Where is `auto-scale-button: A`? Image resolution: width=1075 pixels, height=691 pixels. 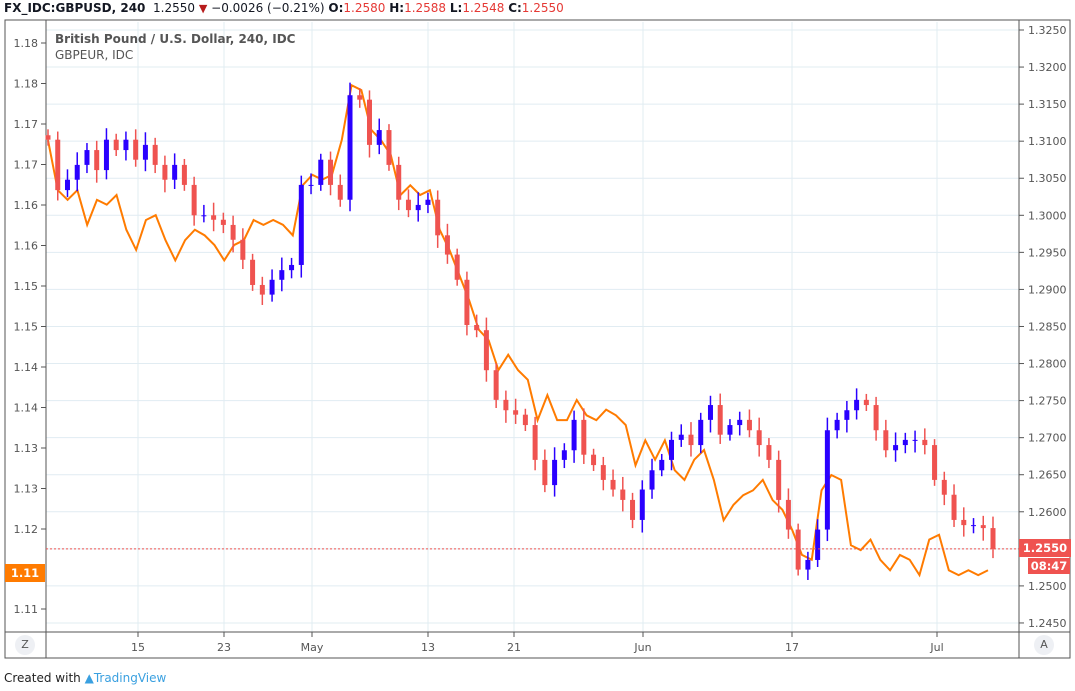 auto-scale-button: A is located at coordinates (1044, 645).